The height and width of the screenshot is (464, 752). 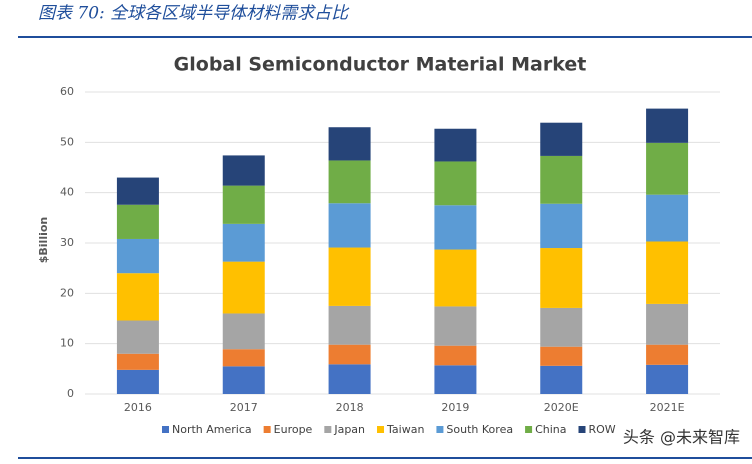 What do you see at coordinates (67, 192) in the screenshot?
I see `y-tick-label: 40` at bounding box center [67, 192].